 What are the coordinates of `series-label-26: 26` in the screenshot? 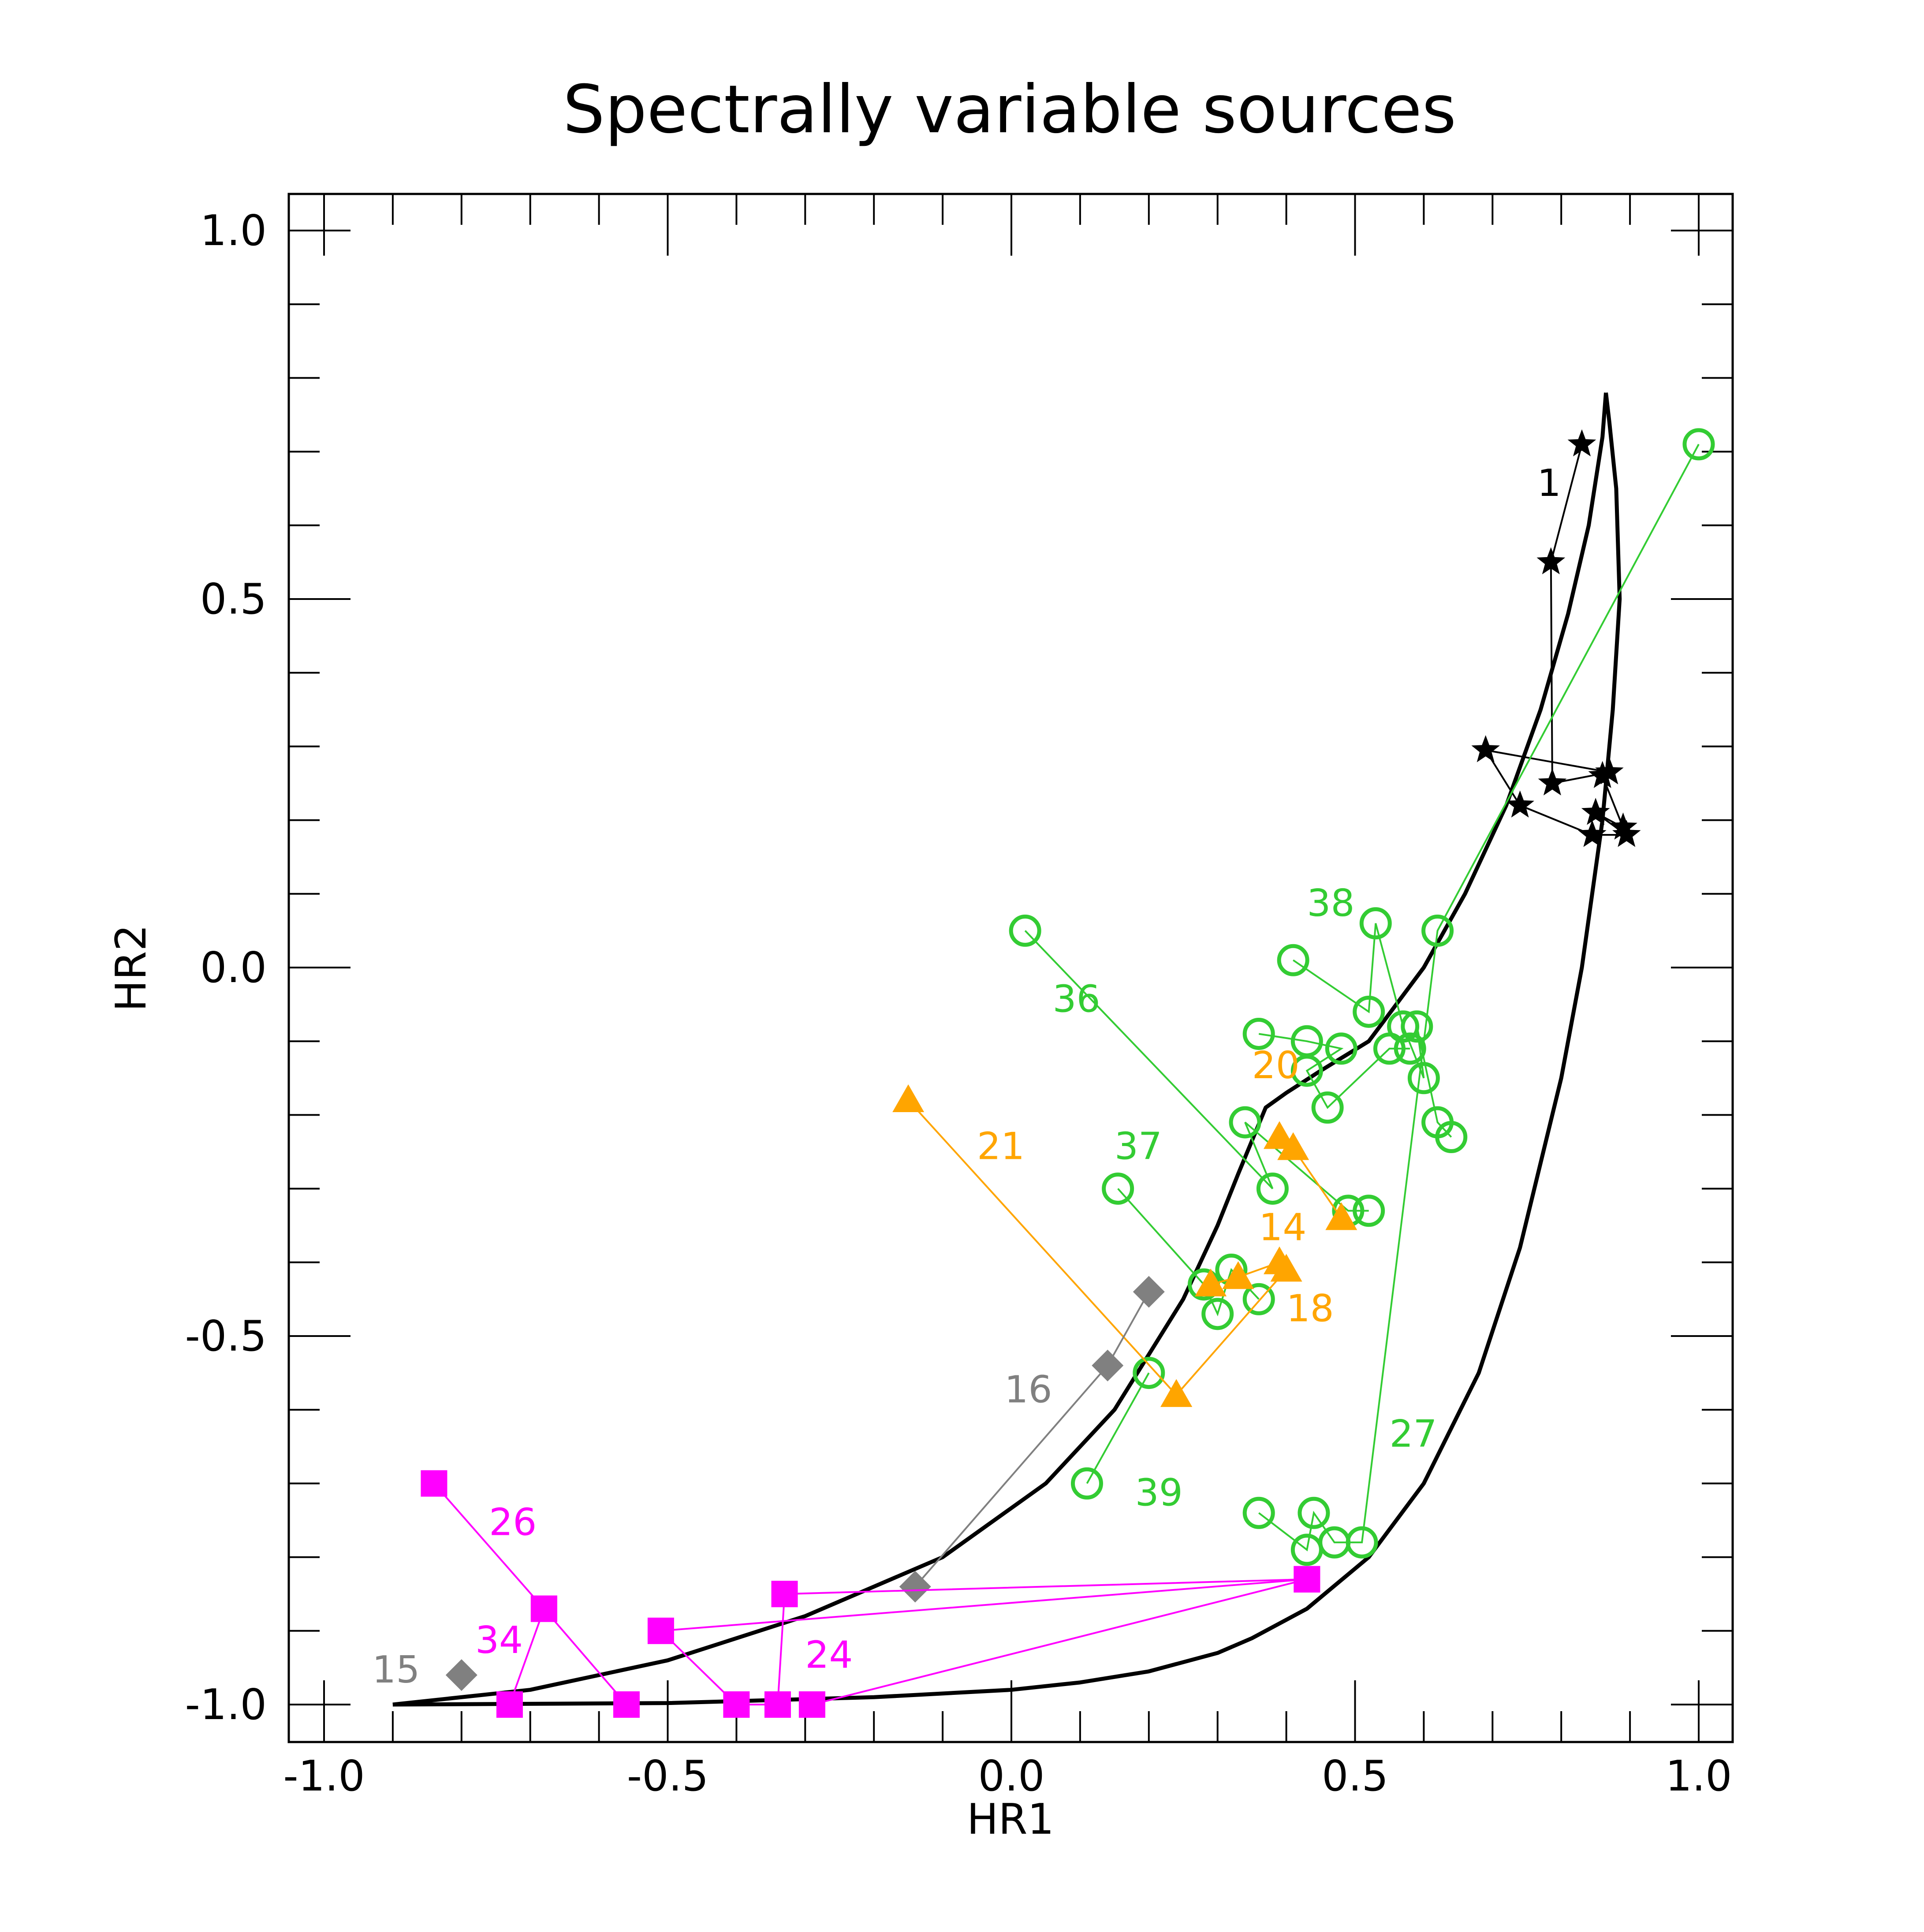 It's located at (513, 1522).